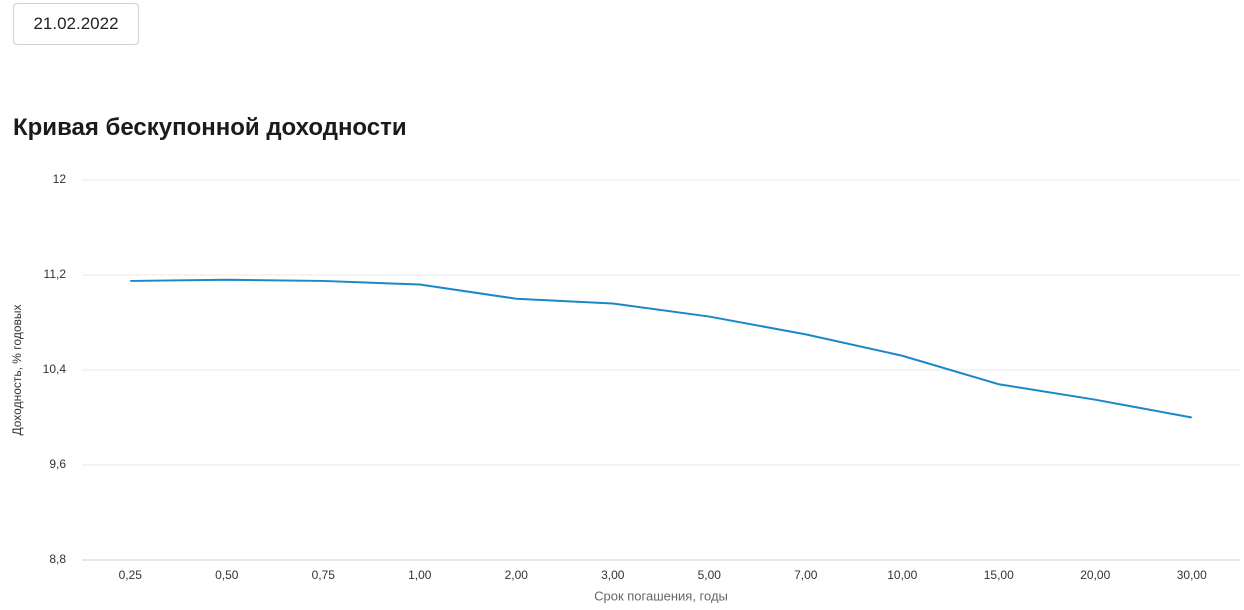 The image size is (1244, 610). What do you see at coordinates (55, 369) in the screenshot?
I see `y-tick-label: 10,4` at bounding box center [55, 369].